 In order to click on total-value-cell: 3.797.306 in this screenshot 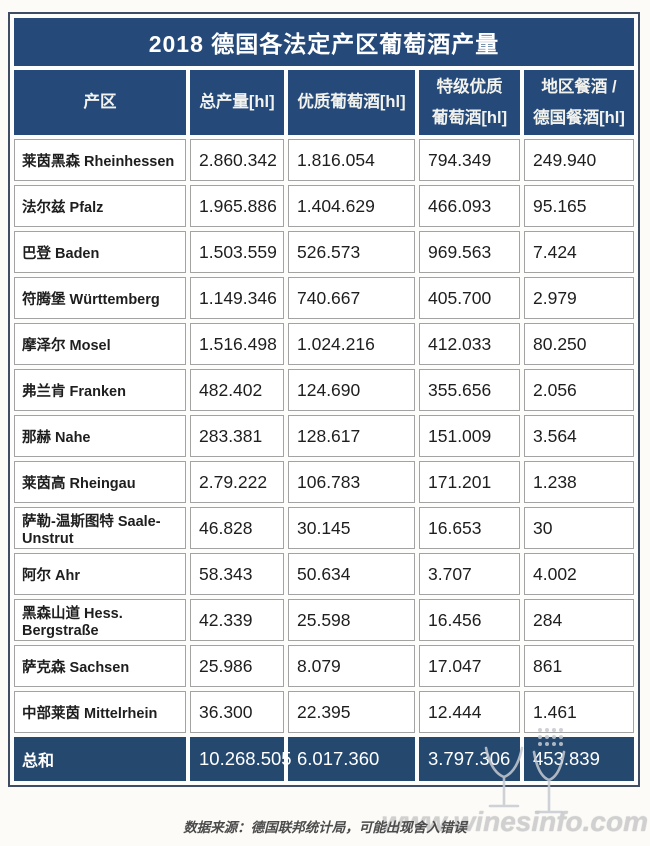, I will do `click(469, 759)`.